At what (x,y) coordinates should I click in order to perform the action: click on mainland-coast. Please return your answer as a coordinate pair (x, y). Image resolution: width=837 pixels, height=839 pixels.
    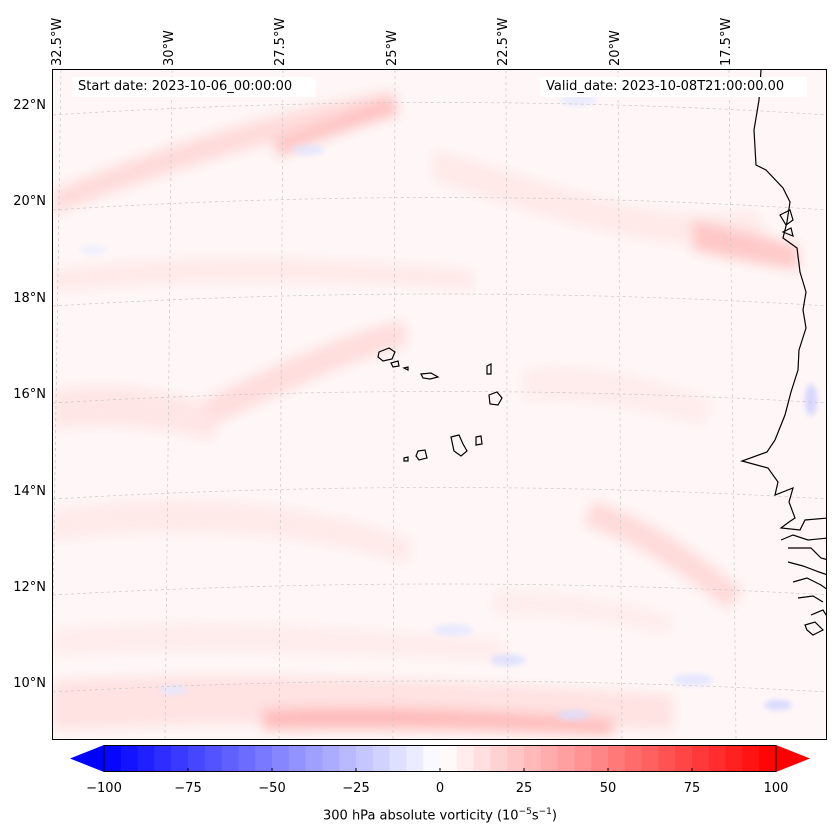
    Looking at the image, I should click on (782, 300).